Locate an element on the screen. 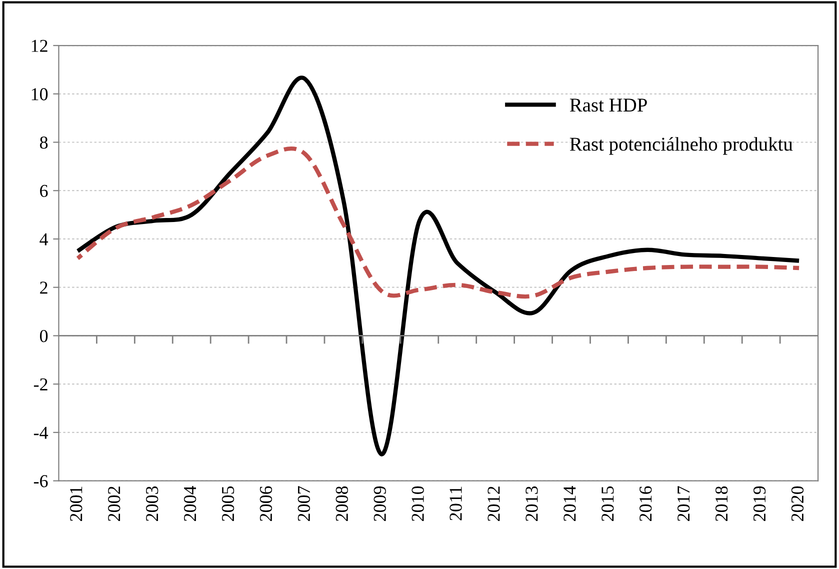  legend-label: Rast potenciálneho produktu is located at coordinates (681, 146).